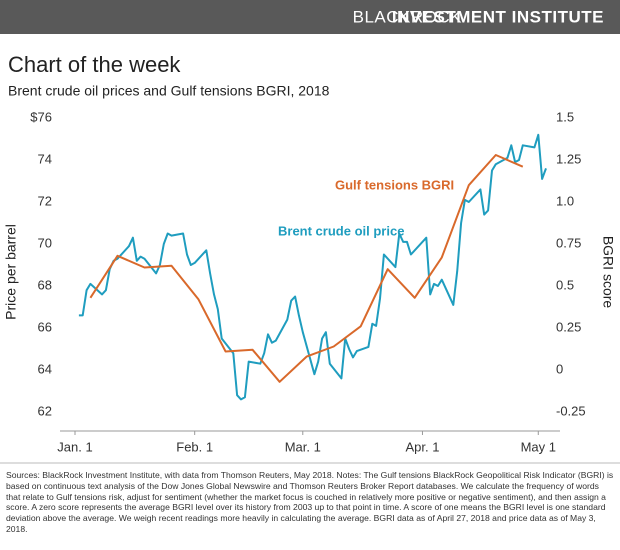  I want to click on y2-tick-label: 0, so click(559, 368).